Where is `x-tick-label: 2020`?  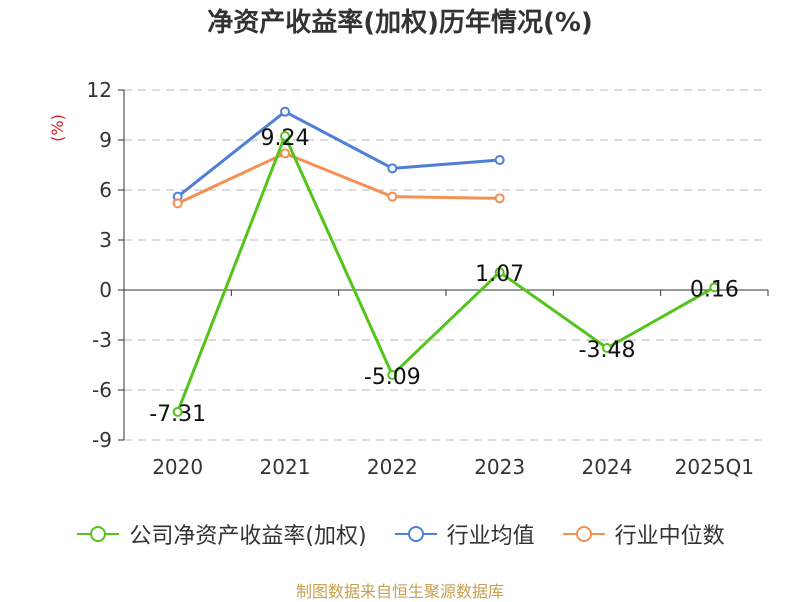
x-tick-label: 2020 is located at coordinates (177, 467).